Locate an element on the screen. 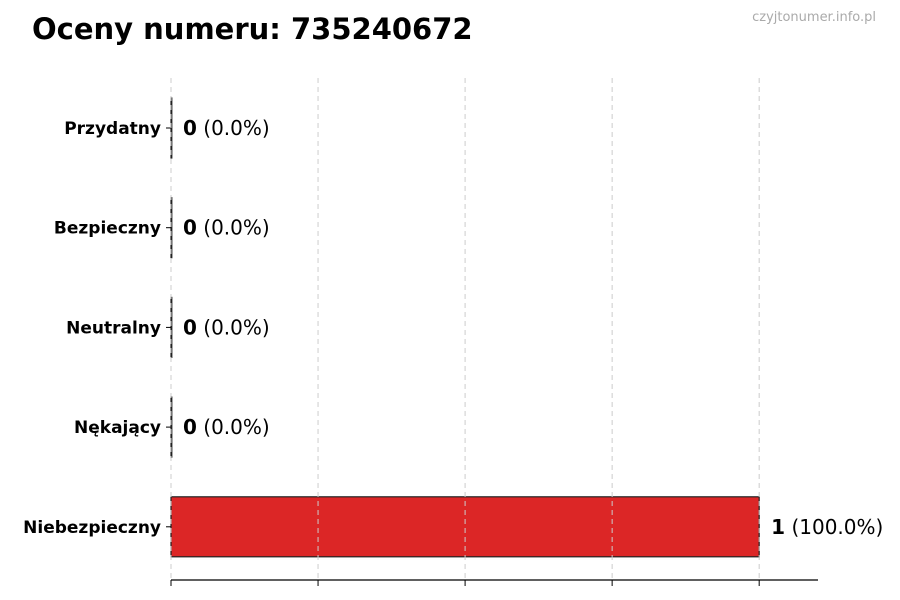 The height and width of the screenshot is (600, 900). y-tick-label: Bezpieczny is located at coordinates (107, 229).